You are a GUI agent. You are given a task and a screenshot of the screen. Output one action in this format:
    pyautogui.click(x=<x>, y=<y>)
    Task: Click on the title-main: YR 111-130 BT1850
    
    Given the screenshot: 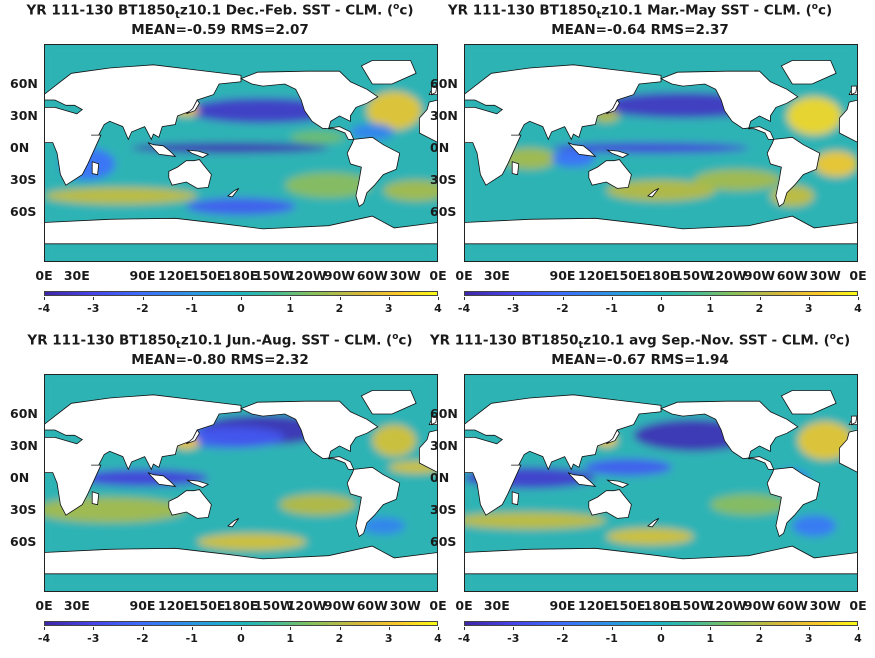 What is the action you would take?
    pyautogui.click(x=504, y=340)
    